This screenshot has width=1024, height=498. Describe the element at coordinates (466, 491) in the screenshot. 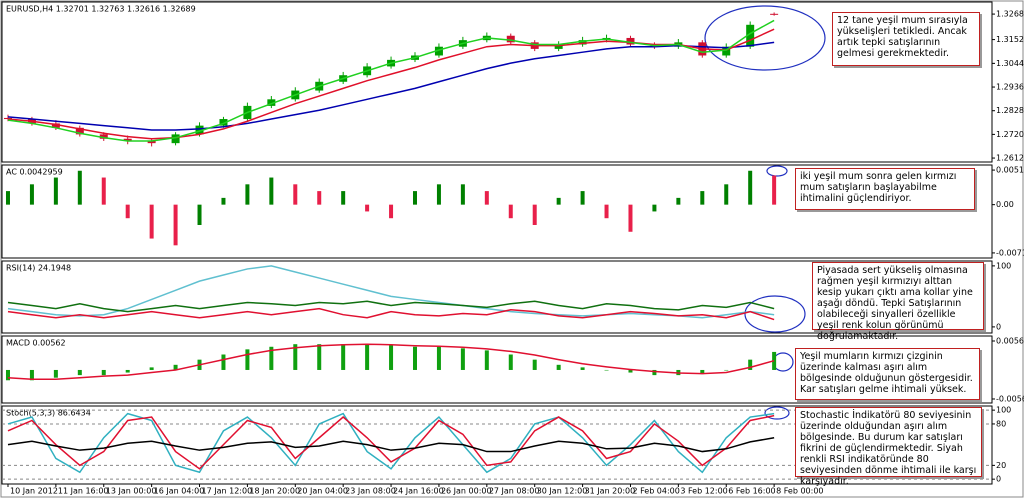

I see `x-tick-label: 26 Jan 00:00` at that location.